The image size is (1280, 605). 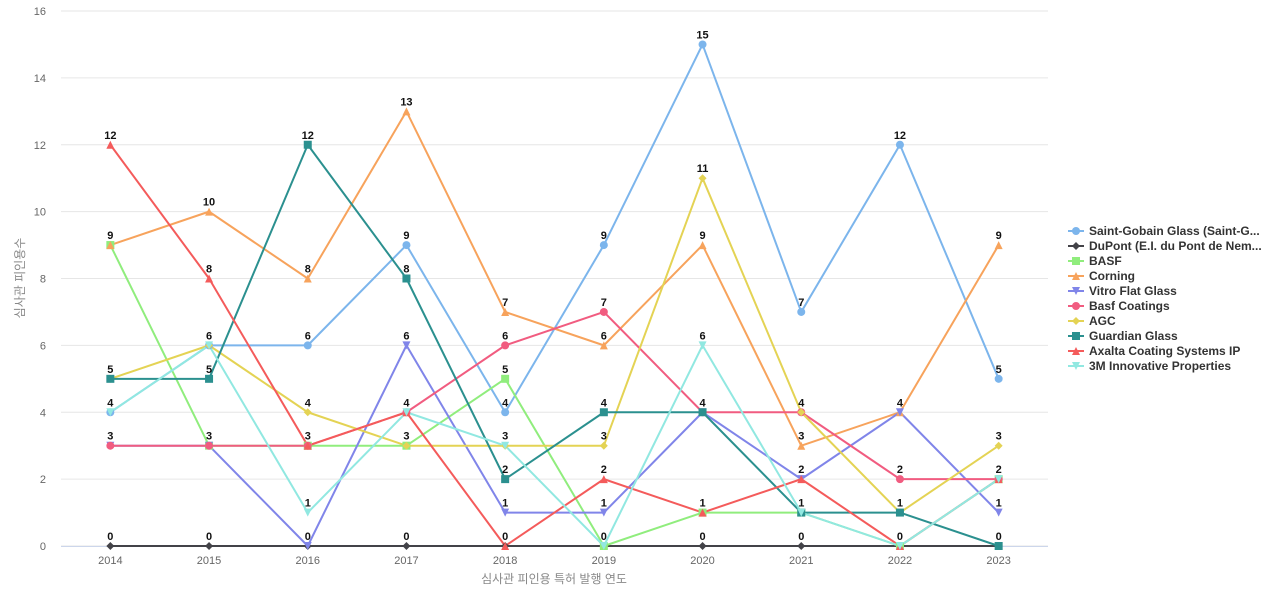 What do you see at coordinates (702, 236) in the screenshot?
I see `data-label-2020-corning: 9` at bounding box center [702, 236].